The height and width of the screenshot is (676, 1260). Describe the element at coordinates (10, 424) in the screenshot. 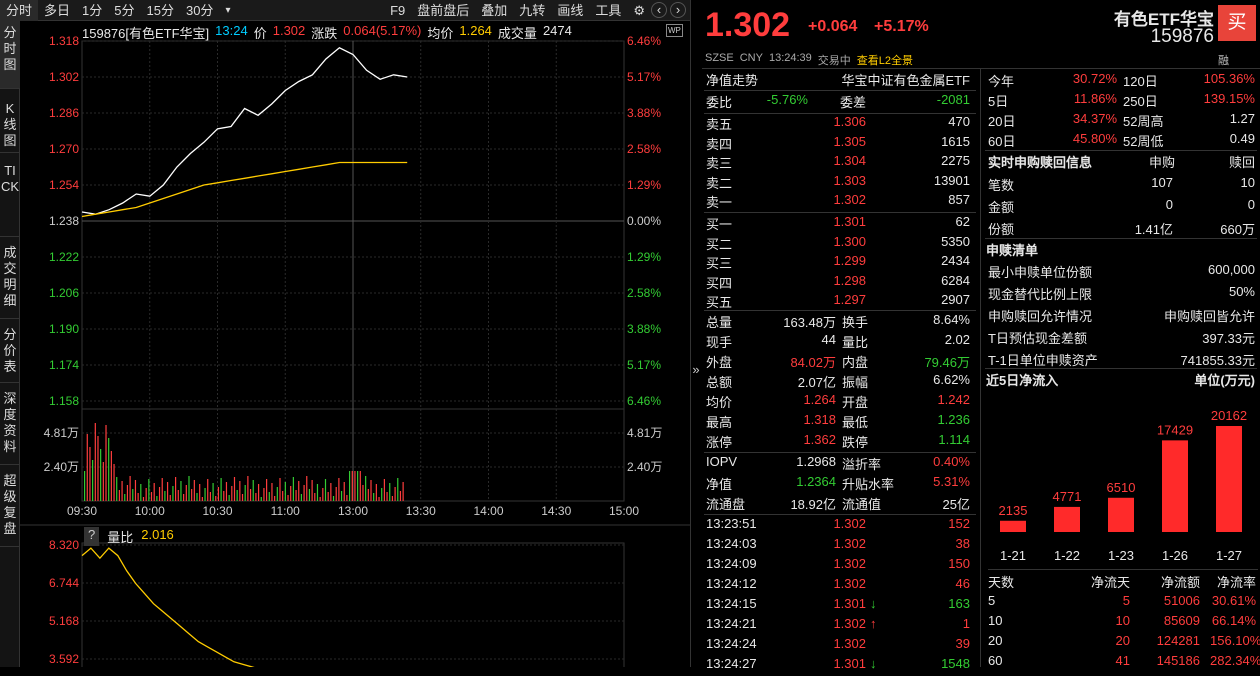

I see `nav-depth-data: 深度资料` at that location.